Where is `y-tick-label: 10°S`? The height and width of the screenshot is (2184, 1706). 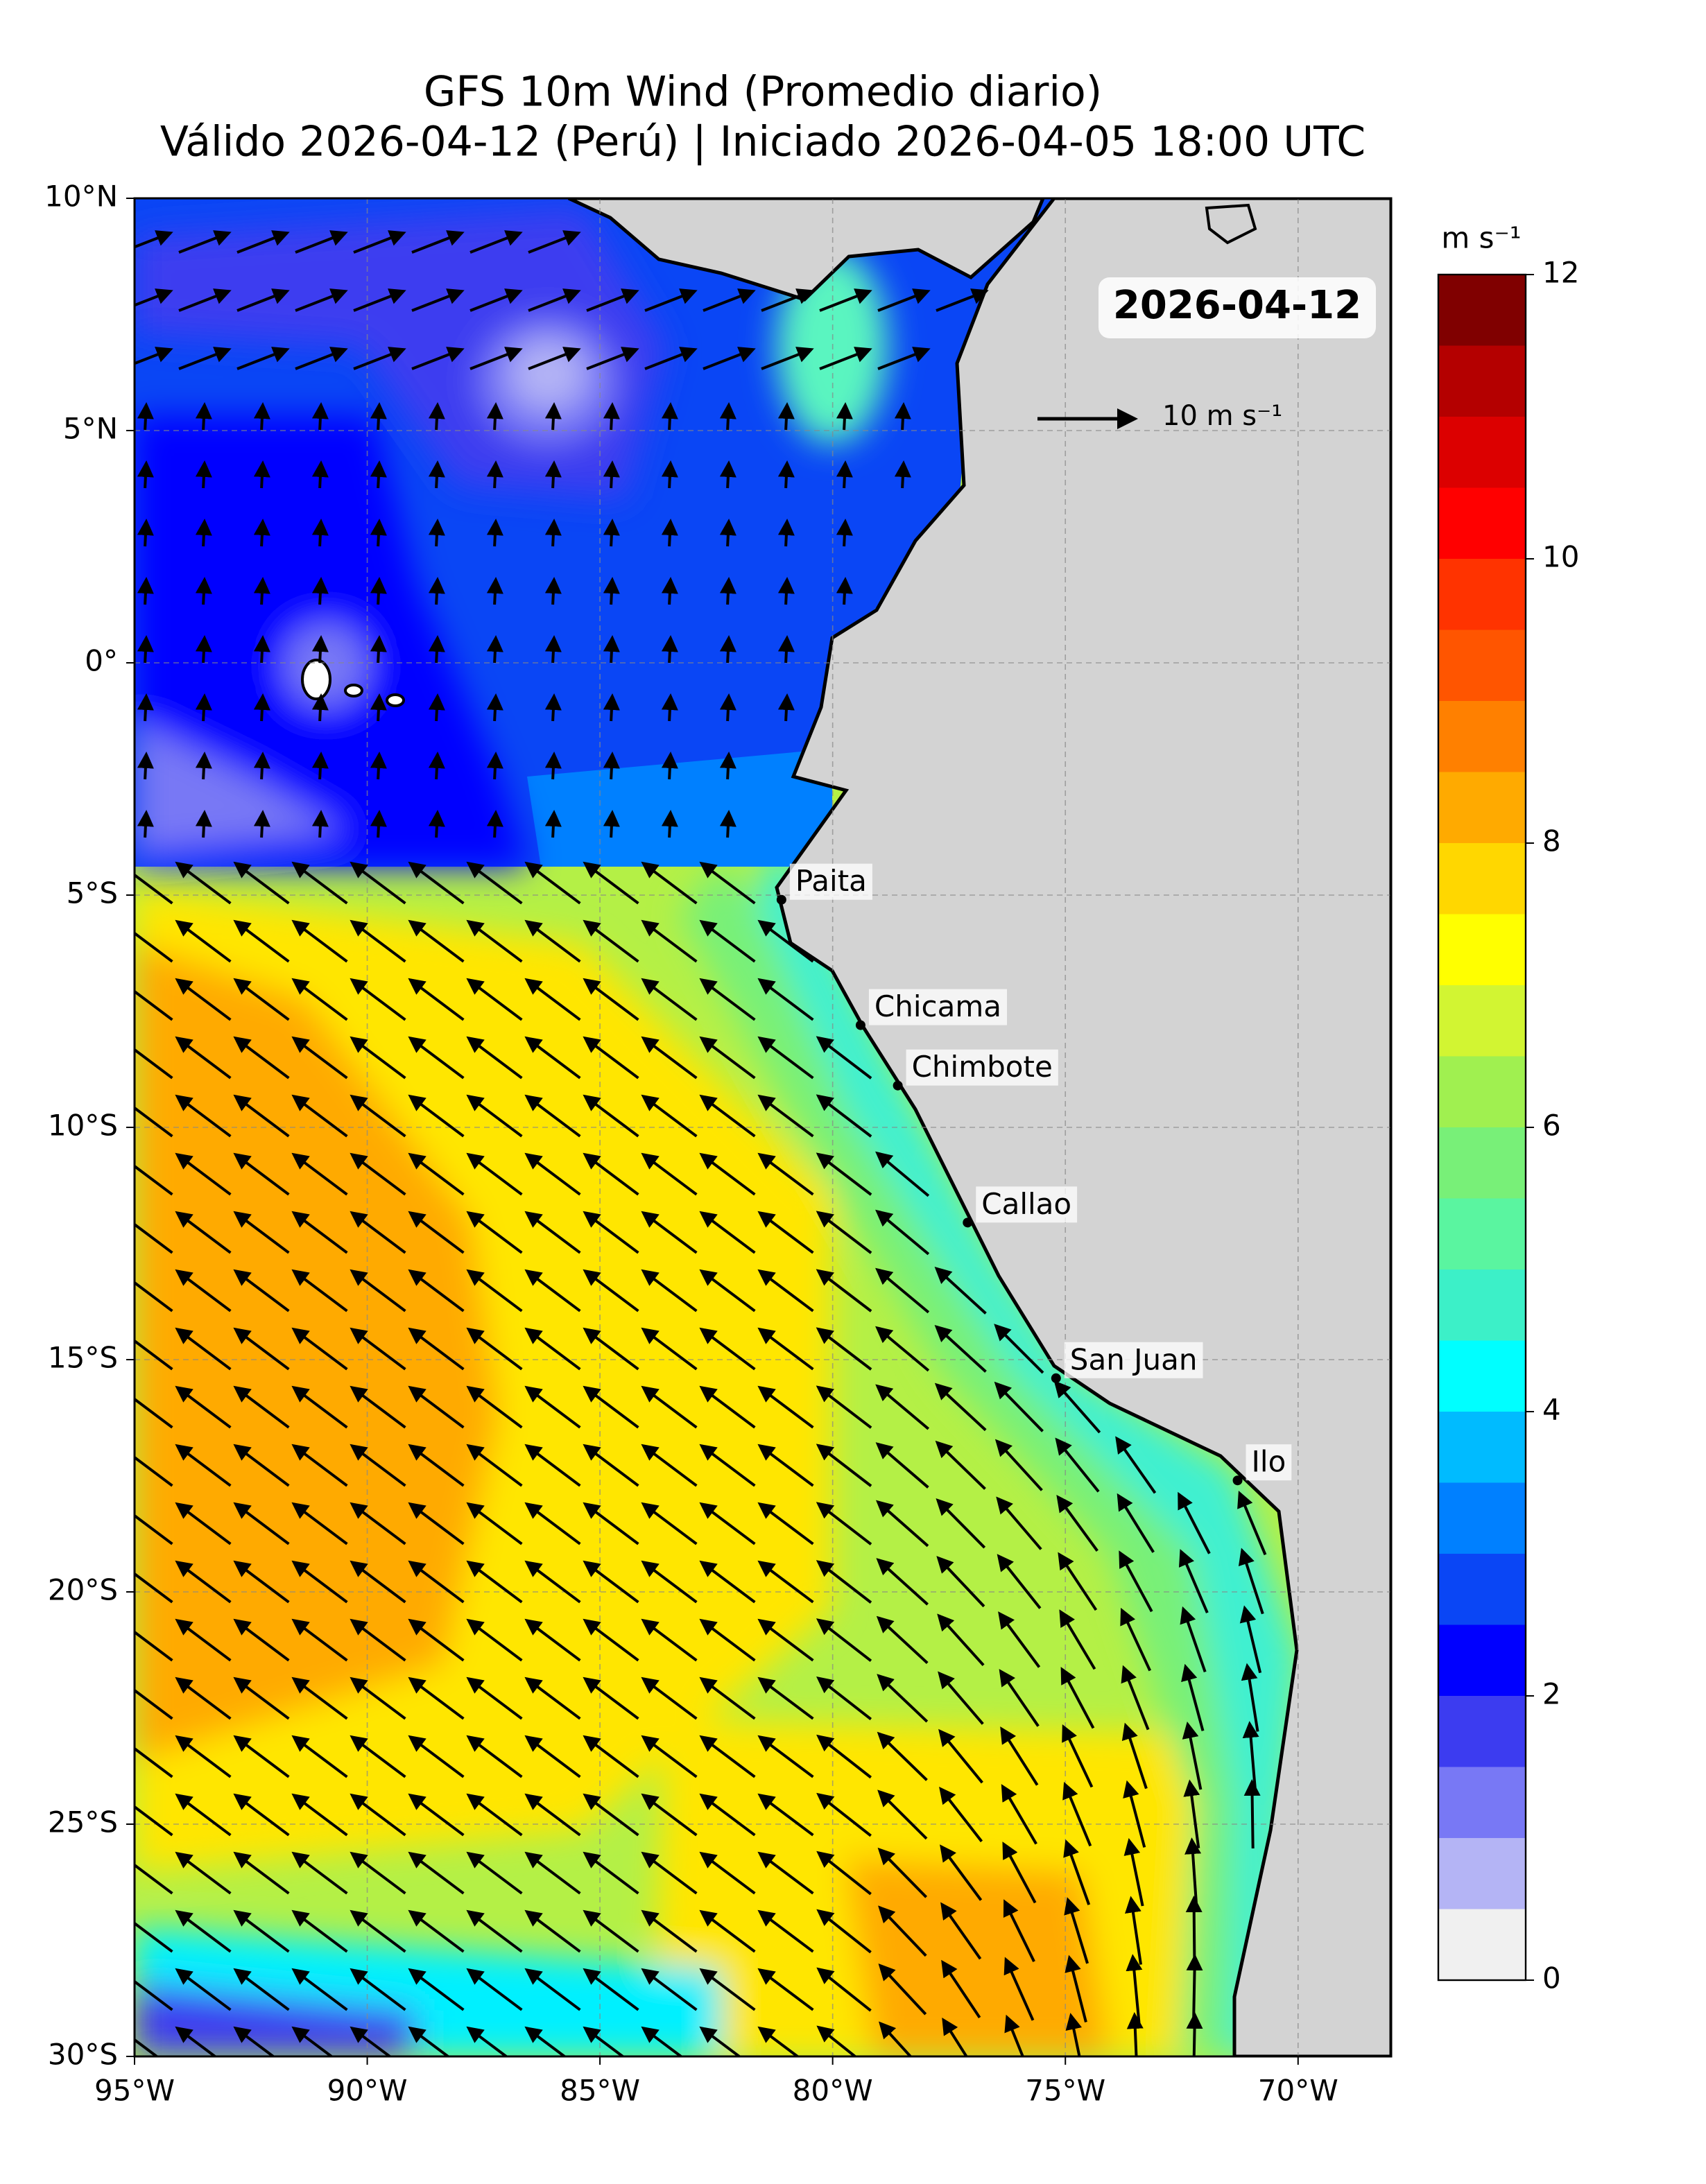 y-tick-label: 10°S is located at coordinates (83, 1126).